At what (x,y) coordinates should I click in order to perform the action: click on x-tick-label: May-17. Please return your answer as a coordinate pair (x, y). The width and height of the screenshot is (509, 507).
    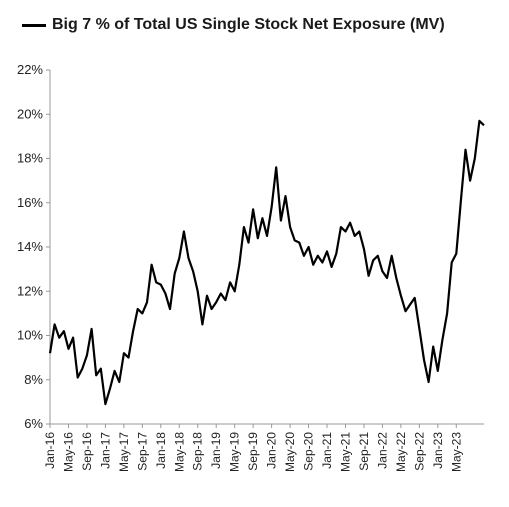
    Looking at the image, I should click on (124, 452).